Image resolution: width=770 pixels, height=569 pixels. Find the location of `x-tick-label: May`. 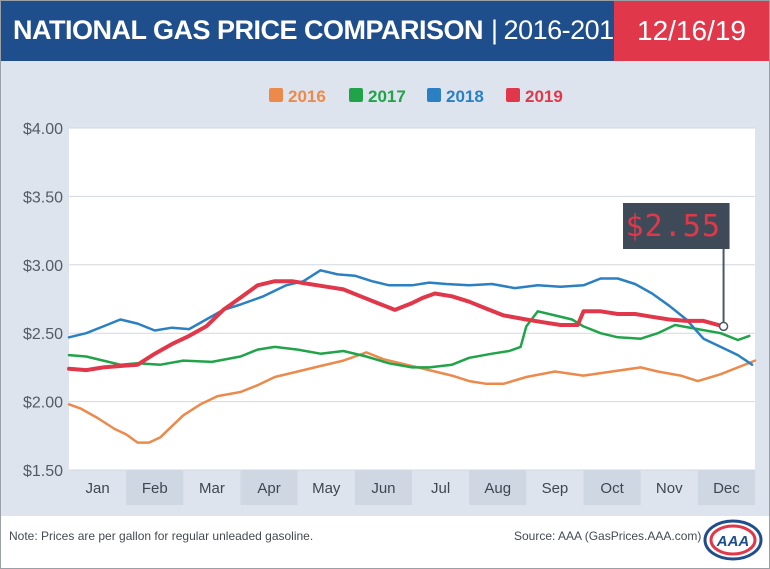

x-tick-label: May is located at coordinates (326, 488).